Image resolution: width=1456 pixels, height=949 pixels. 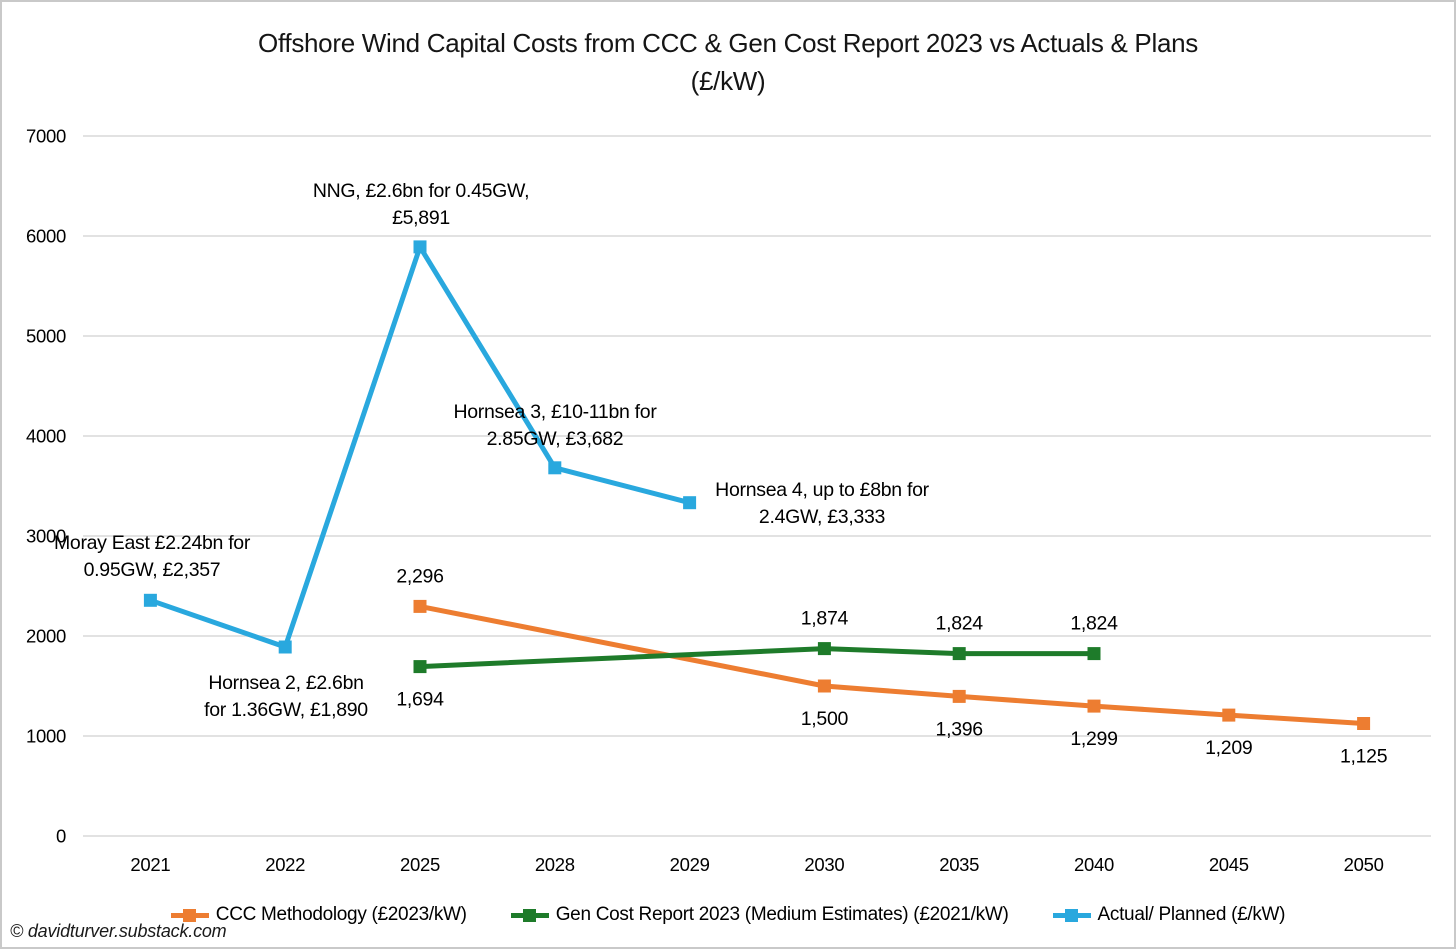 I want to click on x-axis-tick-label: 2029, so click(x=690, y=864).